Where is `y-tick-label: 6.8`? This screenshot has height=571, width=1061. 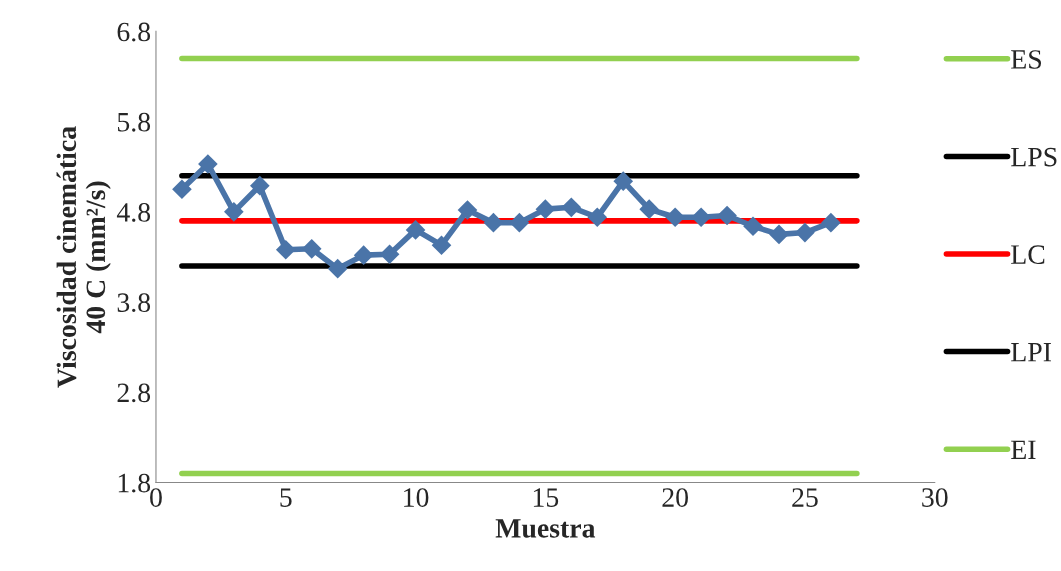 y-tick-label: 6.8 is located at coordinates (134, 32).